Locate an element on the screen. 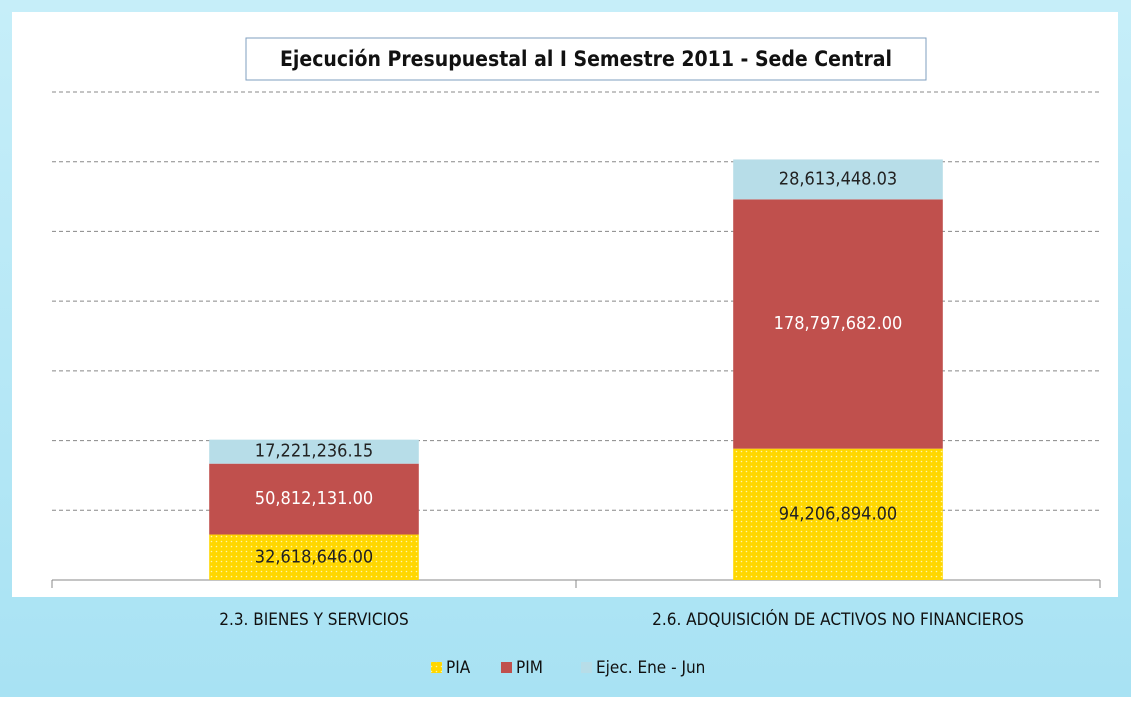  legend-label: PIA is located at coordinates (458, 668).